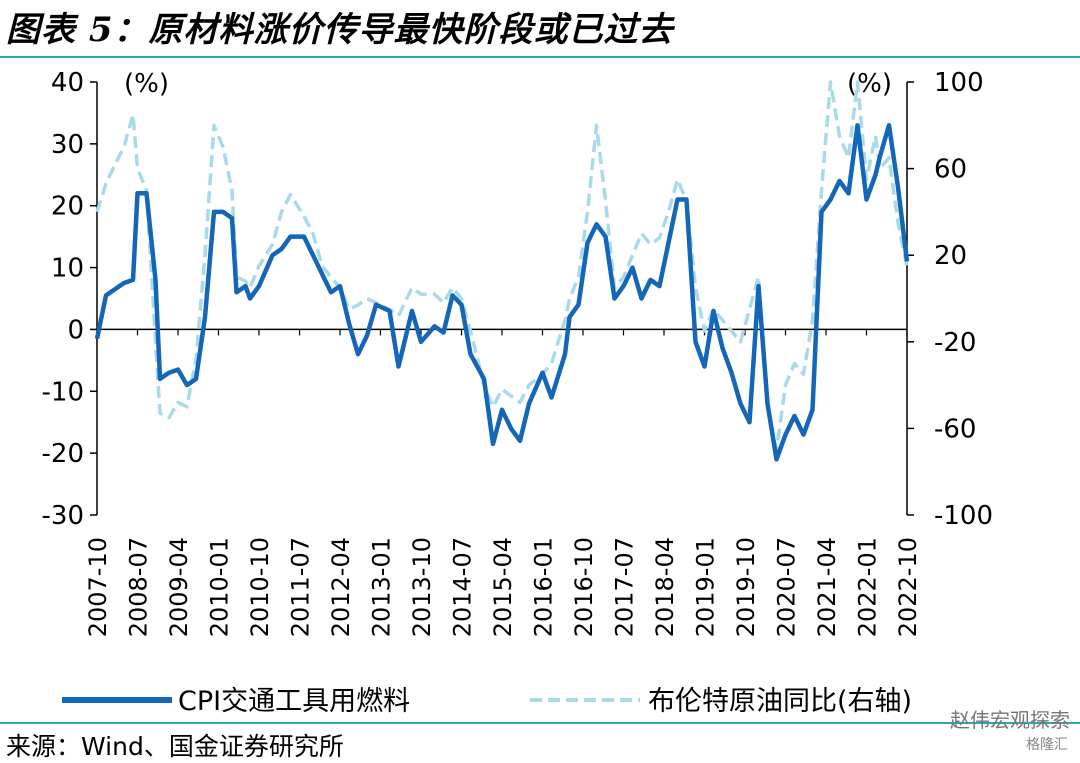  What do you see at coordinates (67, 83) in the screenshot?
I see `left-tick-label: 40` at bounding box center [67, 83].